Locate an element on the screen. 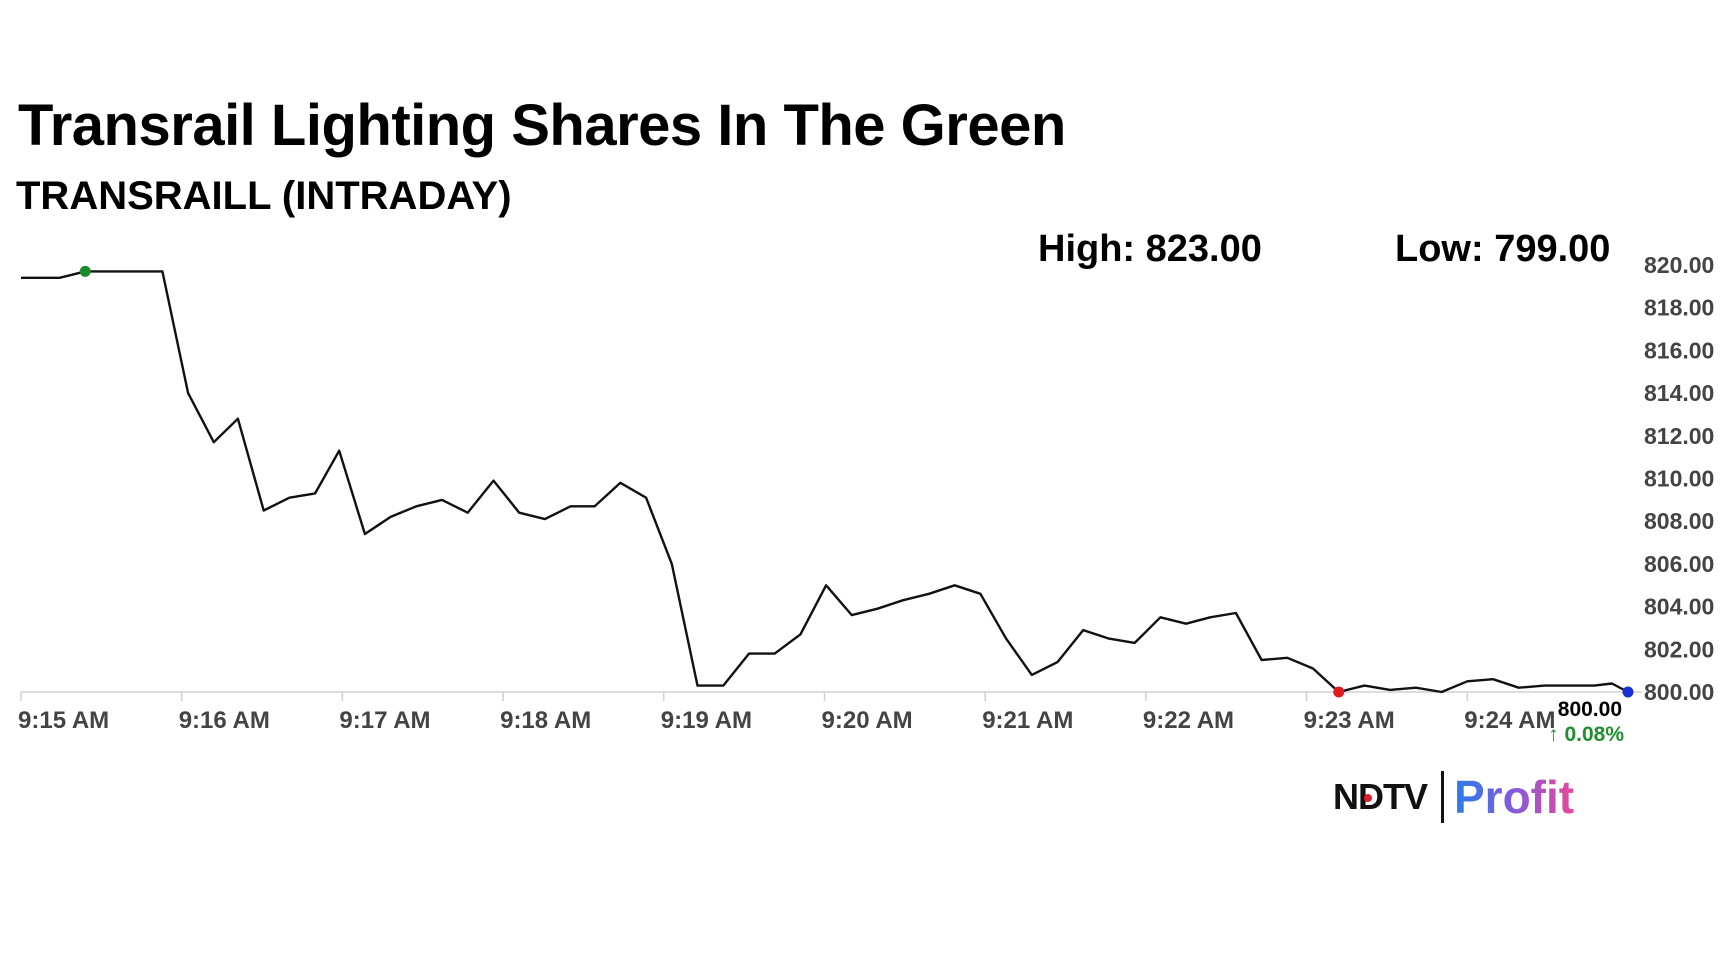 The width and height of the screenshot is (1728, 972). y-tick-label: 800.00 is located at coordinates (1679, 692).